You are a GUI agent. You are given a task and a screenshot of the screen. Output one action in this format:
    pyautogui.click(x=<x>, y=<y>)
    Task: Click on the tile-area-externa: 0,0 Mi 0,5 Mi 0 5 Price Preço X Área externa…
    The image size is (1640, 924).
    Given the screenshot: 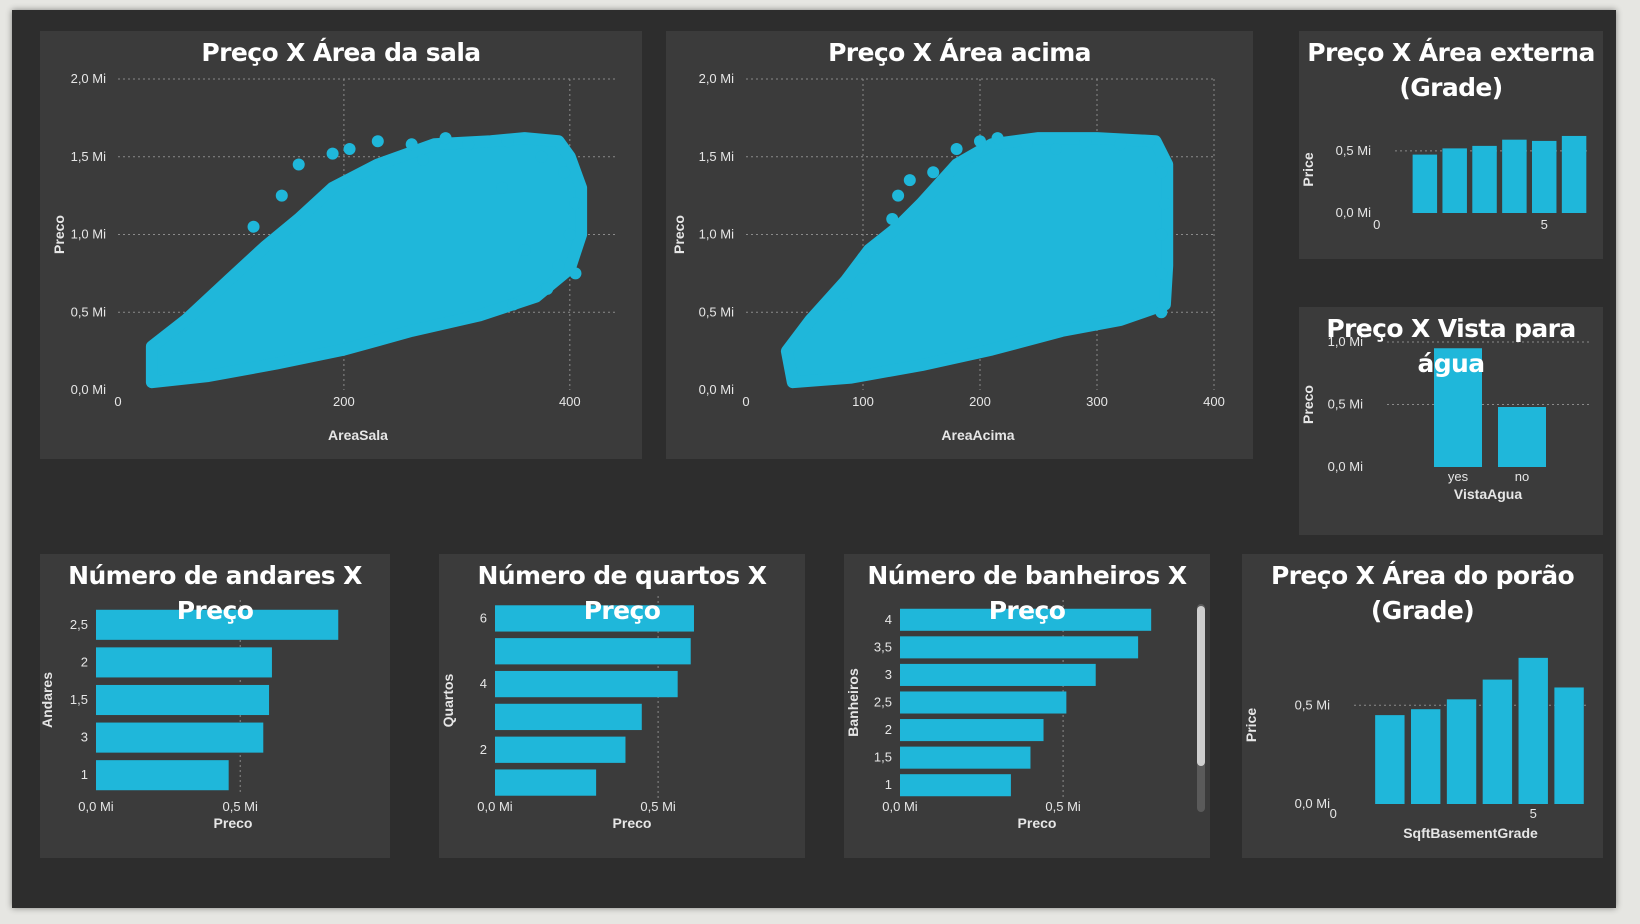 What is the action you would take?
    pyautogui.click(x=1451, y=145)
    